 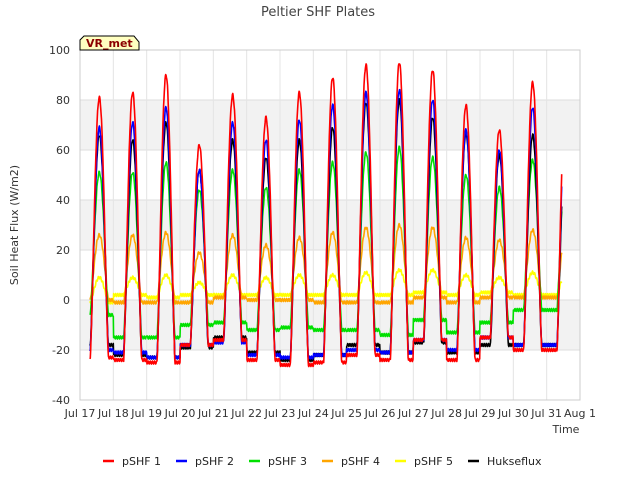 What do you see at coordinates (514, 461) in the screenshot?
I see `legend-label: Hukseflux` at bounding box center [514, 461].